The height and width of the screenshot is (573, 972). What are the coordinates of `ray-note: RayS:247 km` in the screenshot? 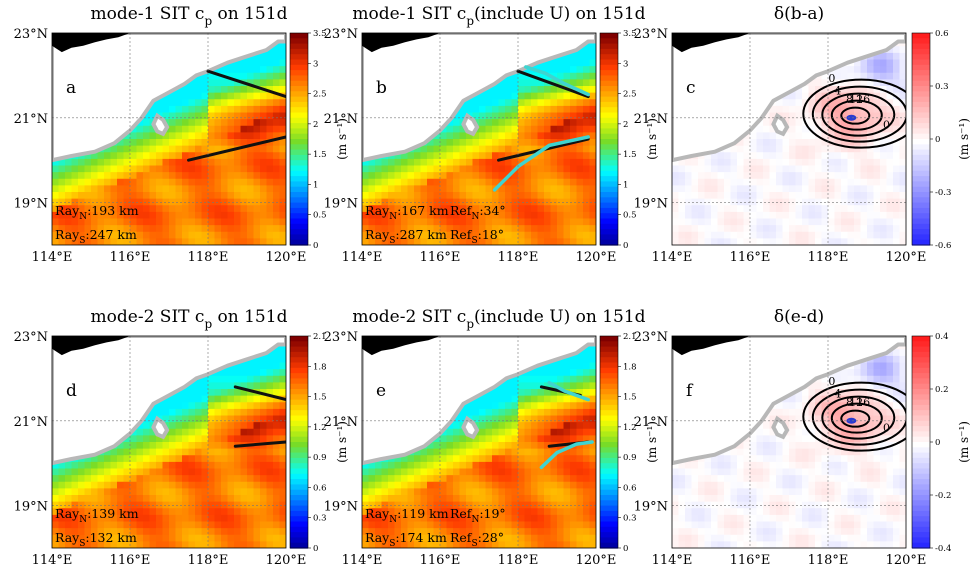 It's located at (96, 236).